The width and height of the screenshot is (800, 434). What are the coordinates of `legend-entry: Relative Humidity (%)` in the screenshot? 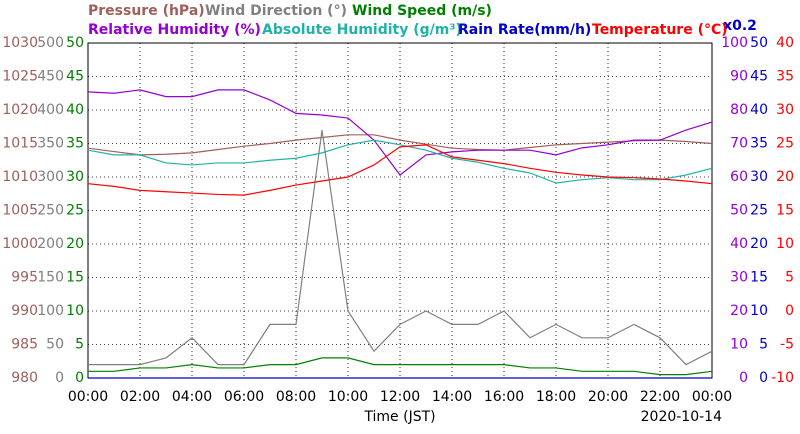 It's located at (174, 30).